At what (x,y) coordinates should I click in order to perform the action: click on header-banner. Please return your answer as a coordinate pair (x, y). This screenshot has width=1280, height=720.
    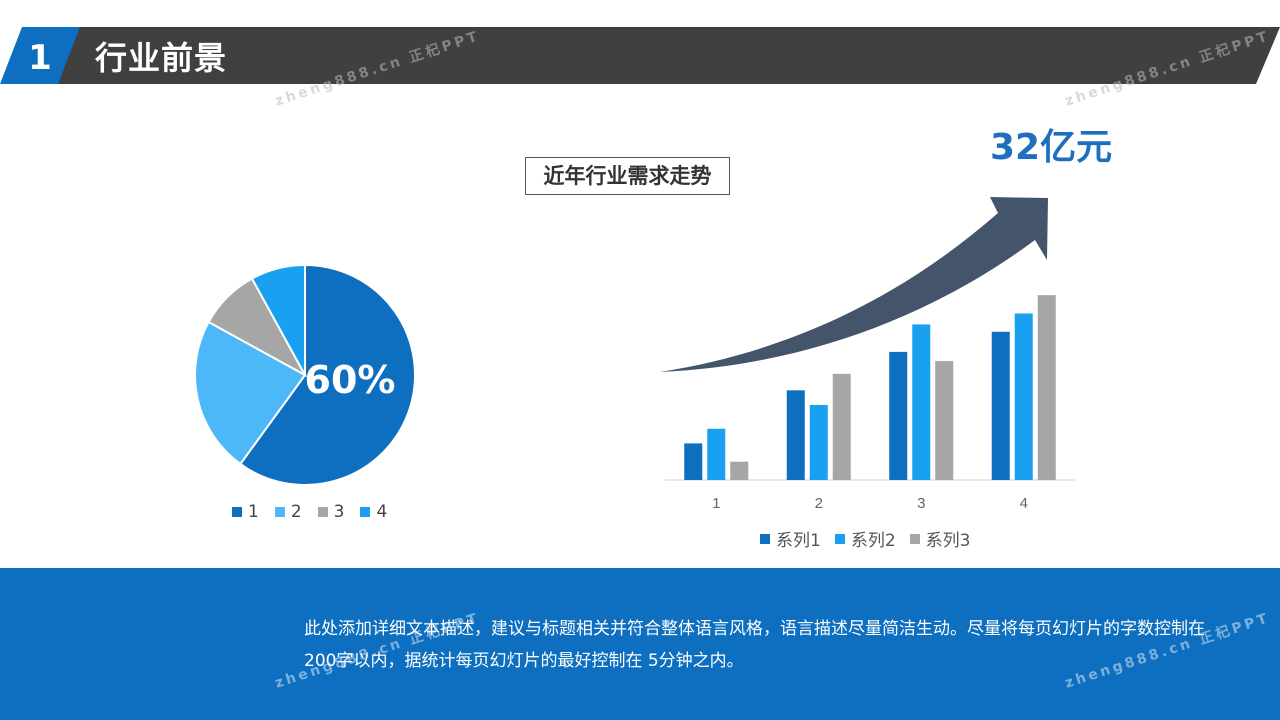
    Looking at the image, I should click on (640, 55).